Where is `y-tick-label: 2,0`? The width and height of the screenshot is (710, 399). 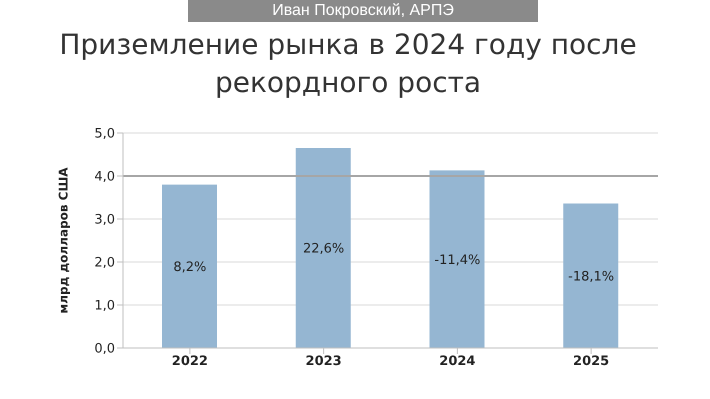 y-tick-label: 2,0 is located at coordinates (104, 263).